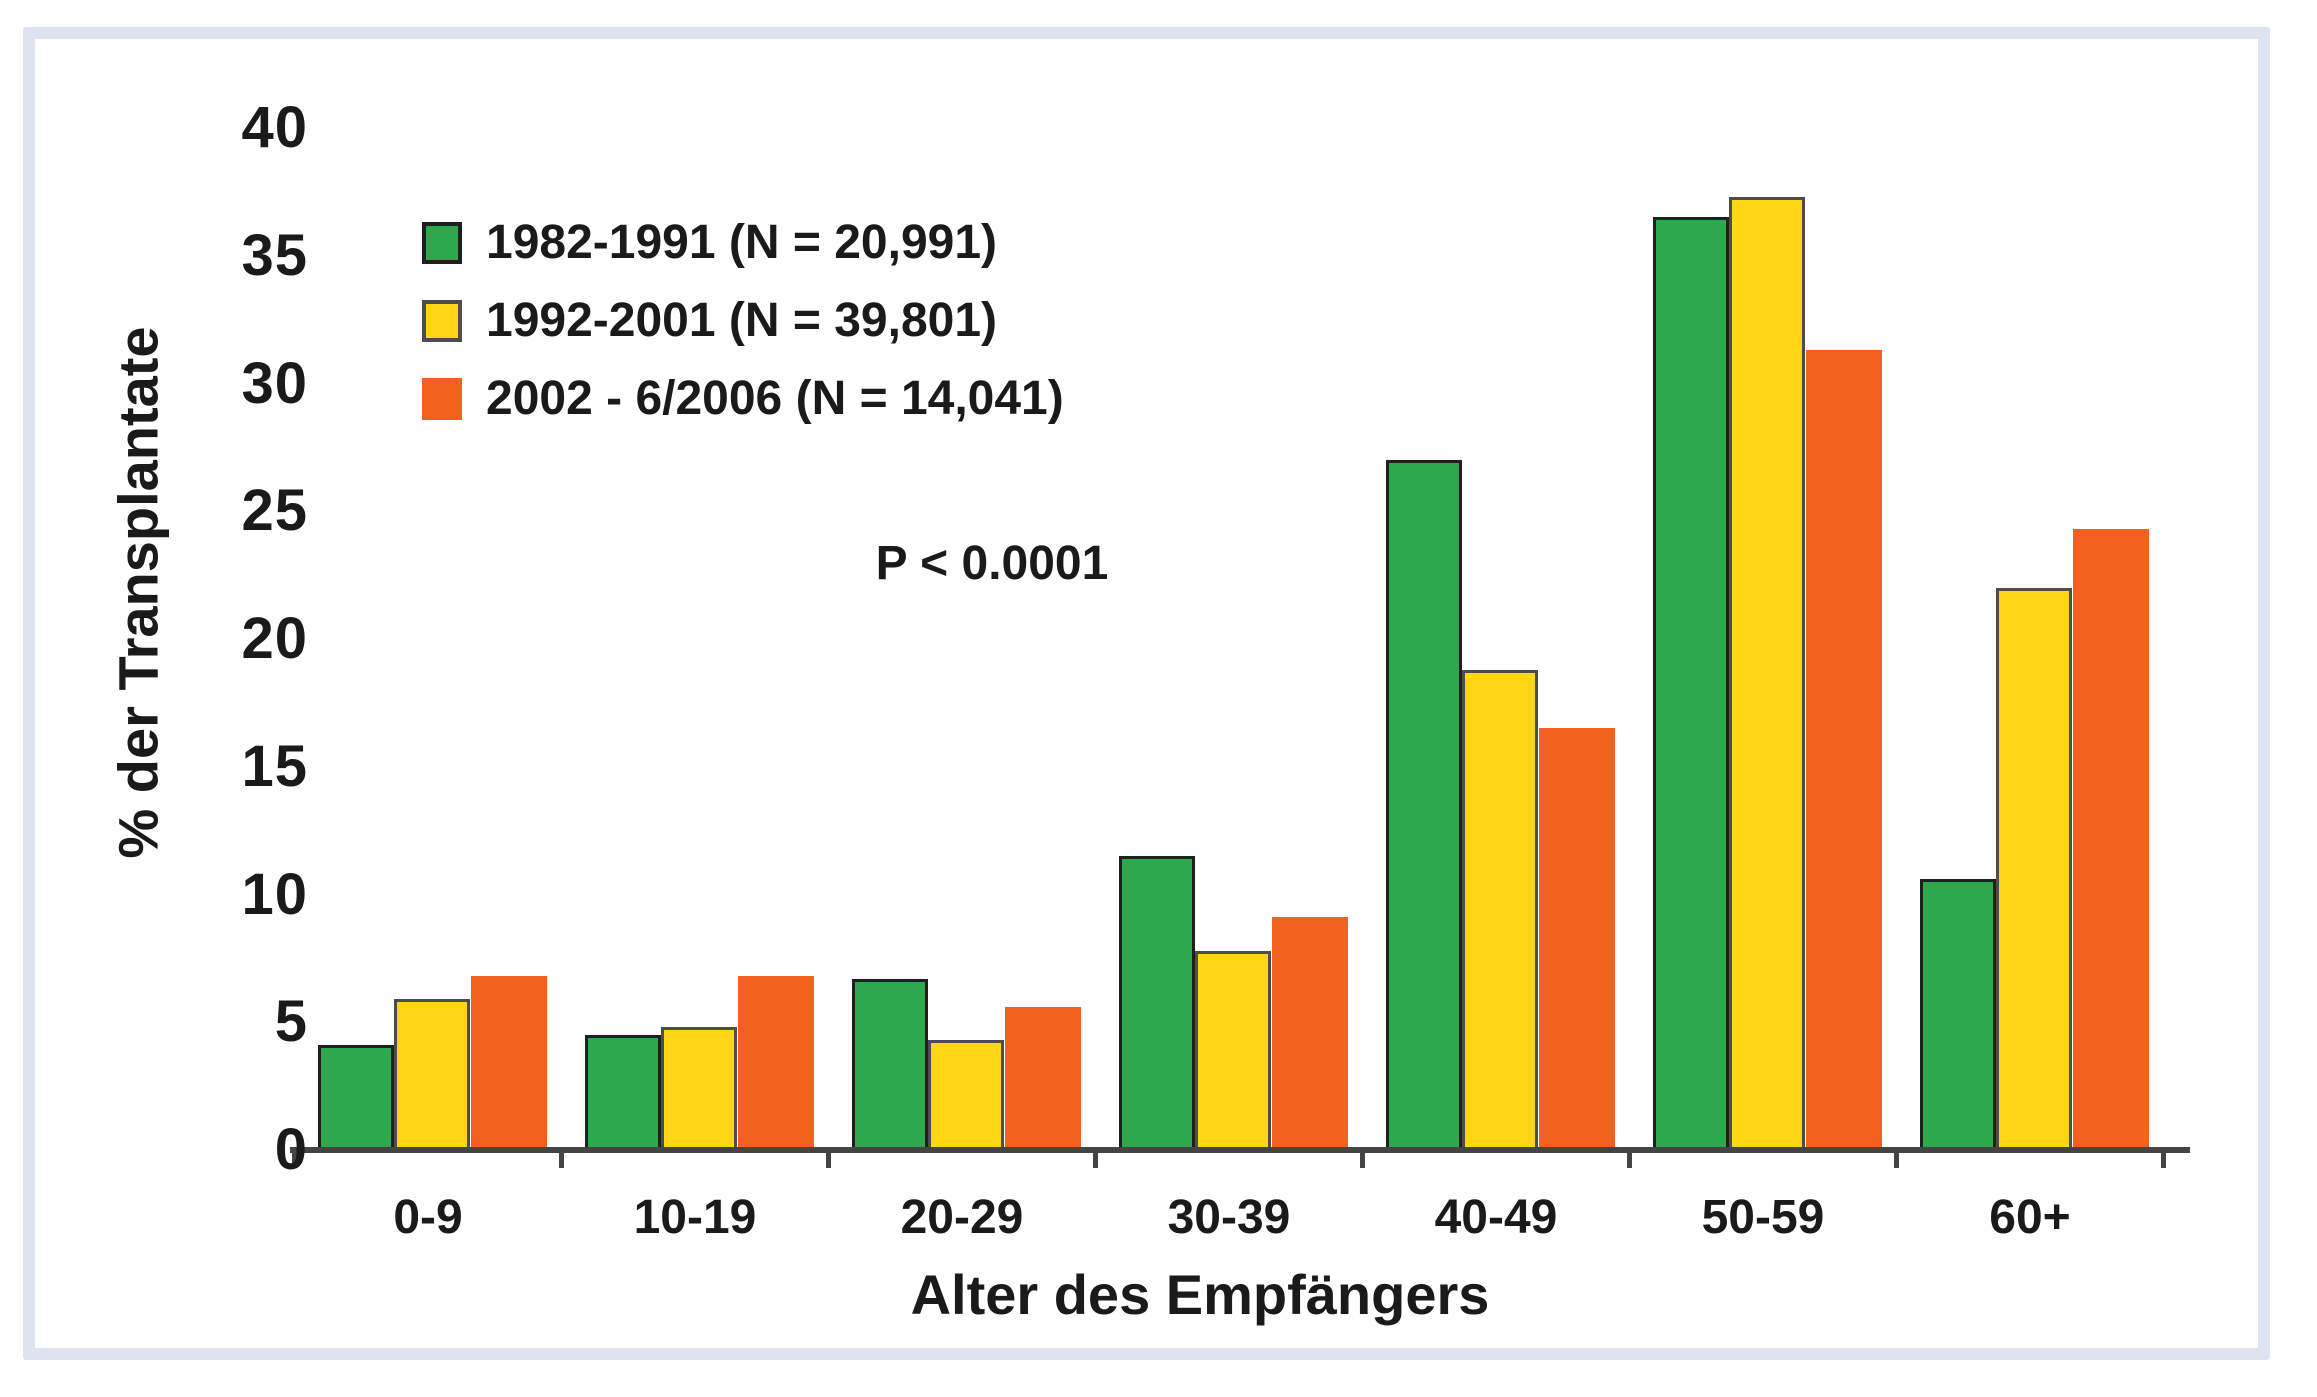 This screenshot has width=2317, height=1397. I want to click on x-category-label-40-49: 40-49, so click(1496, 1217).